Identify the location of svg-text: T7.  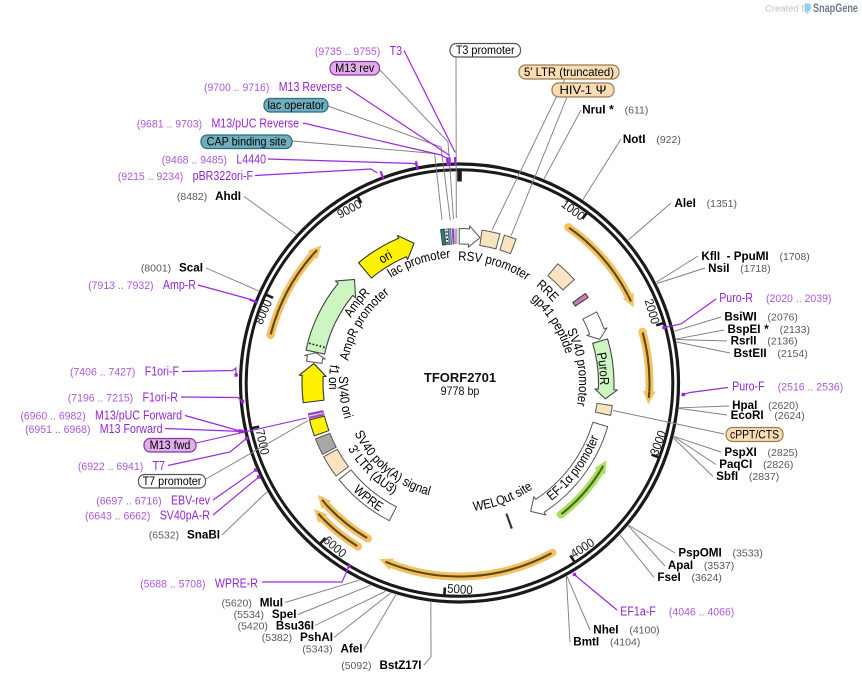
(159, 465).